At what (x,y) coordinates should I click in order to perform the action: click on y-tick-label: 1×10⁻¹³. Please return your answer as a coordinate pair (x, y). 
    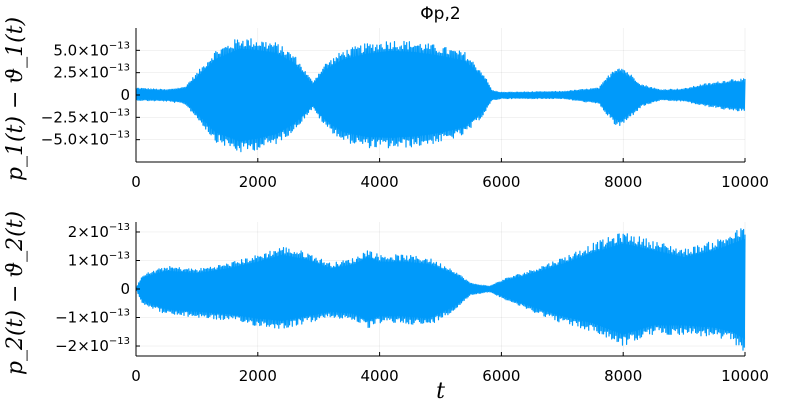
    Looking at the image, I should click on (99, 259).